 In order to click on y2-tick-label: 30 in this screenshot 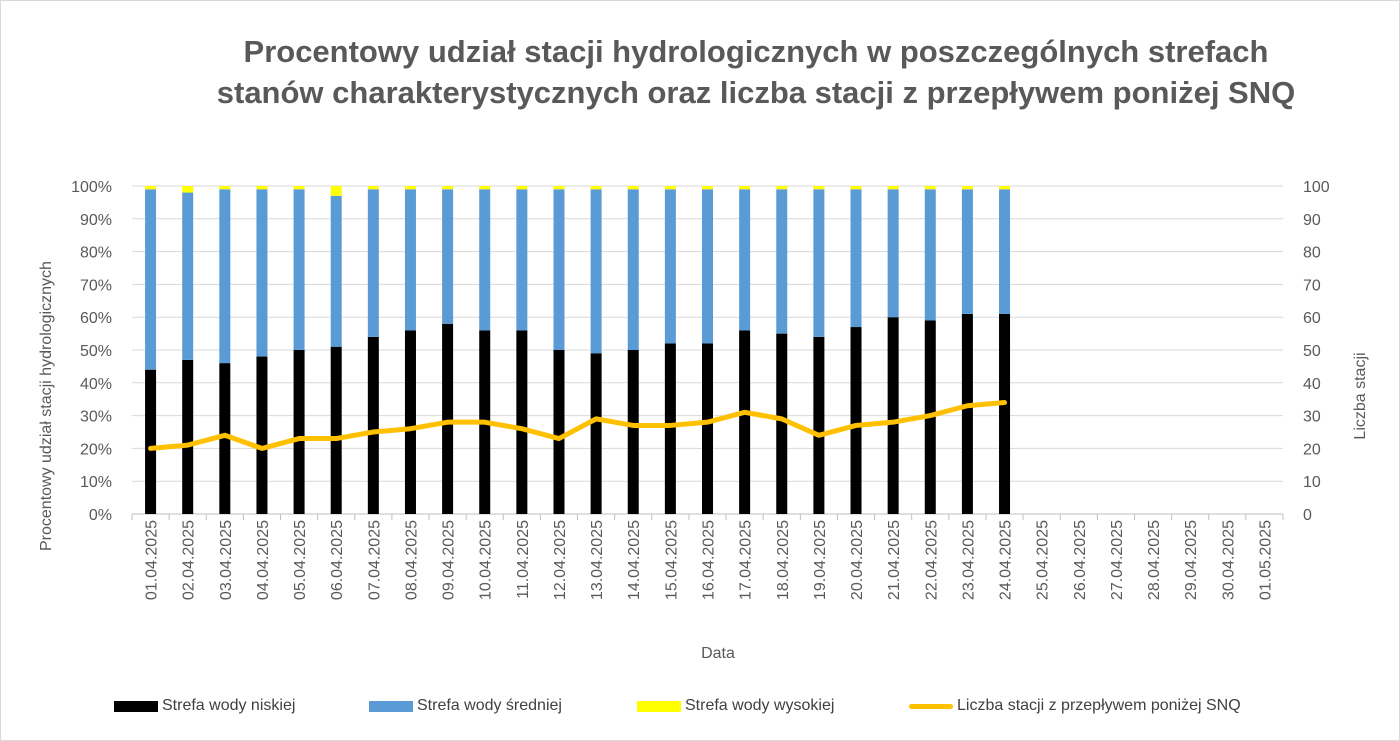, I will do `click(1312, 417)`.